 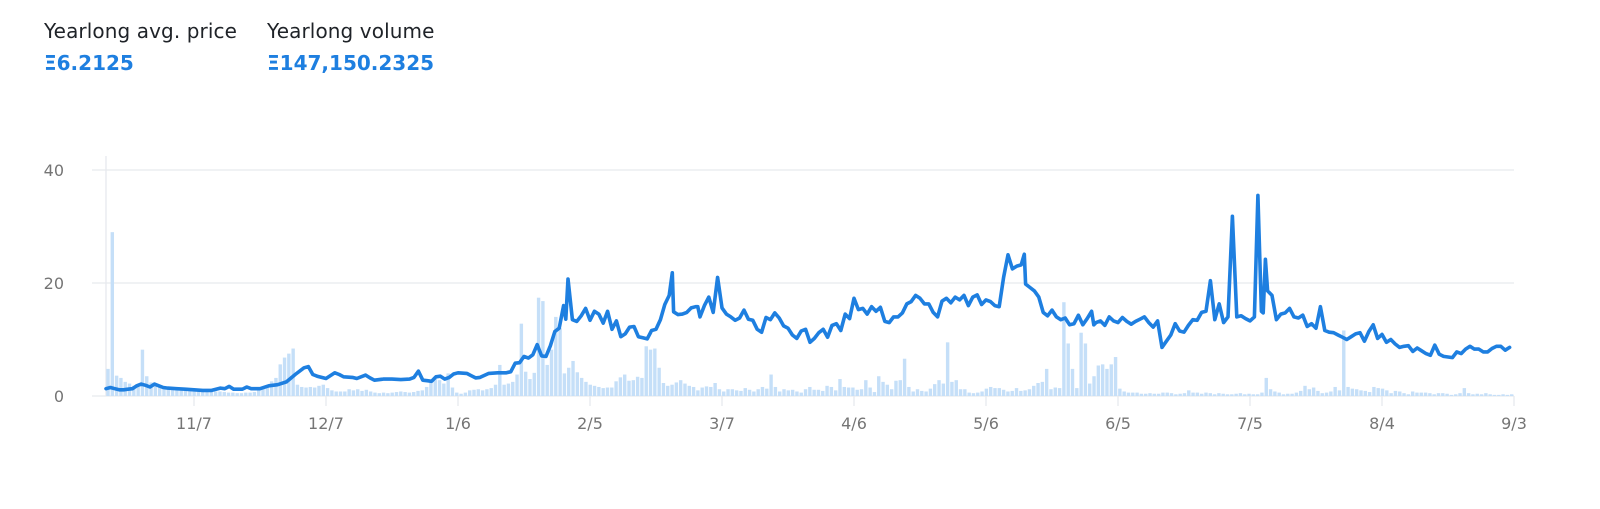 I want to click on y-tick-label: 20, so click(x=54, y=283).